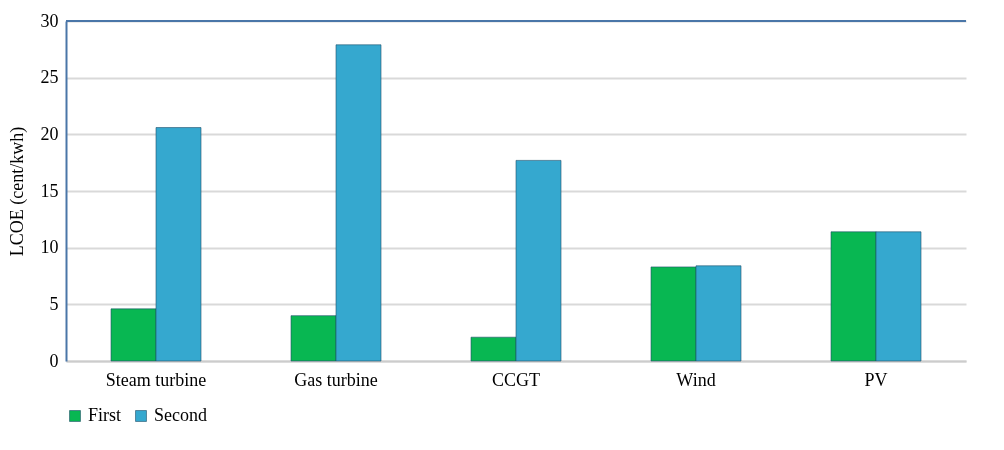 Image resolution: width=1004 pixels, height=450 pixels. What do you see at coordinates (156, 379) in the screenshot?
I see `x-tick-label: Steam turbine` at bounding box center [156, 379].